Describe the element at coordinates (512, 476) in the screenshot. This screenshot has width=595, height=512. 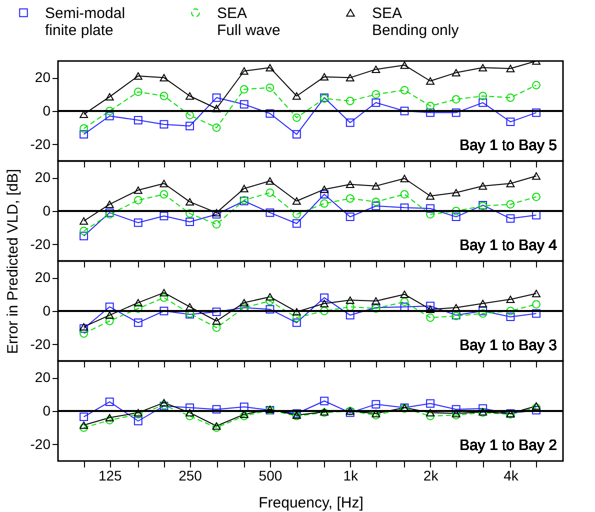
I see `x-tick-label: 4k` at that location.